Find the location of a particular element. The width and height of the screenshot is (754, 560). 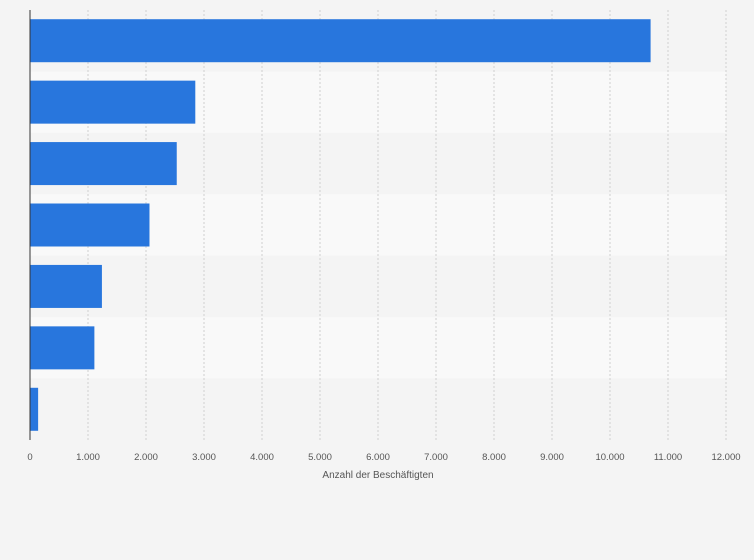

x-tick-label: 0 is located at coordinates (29, 457).